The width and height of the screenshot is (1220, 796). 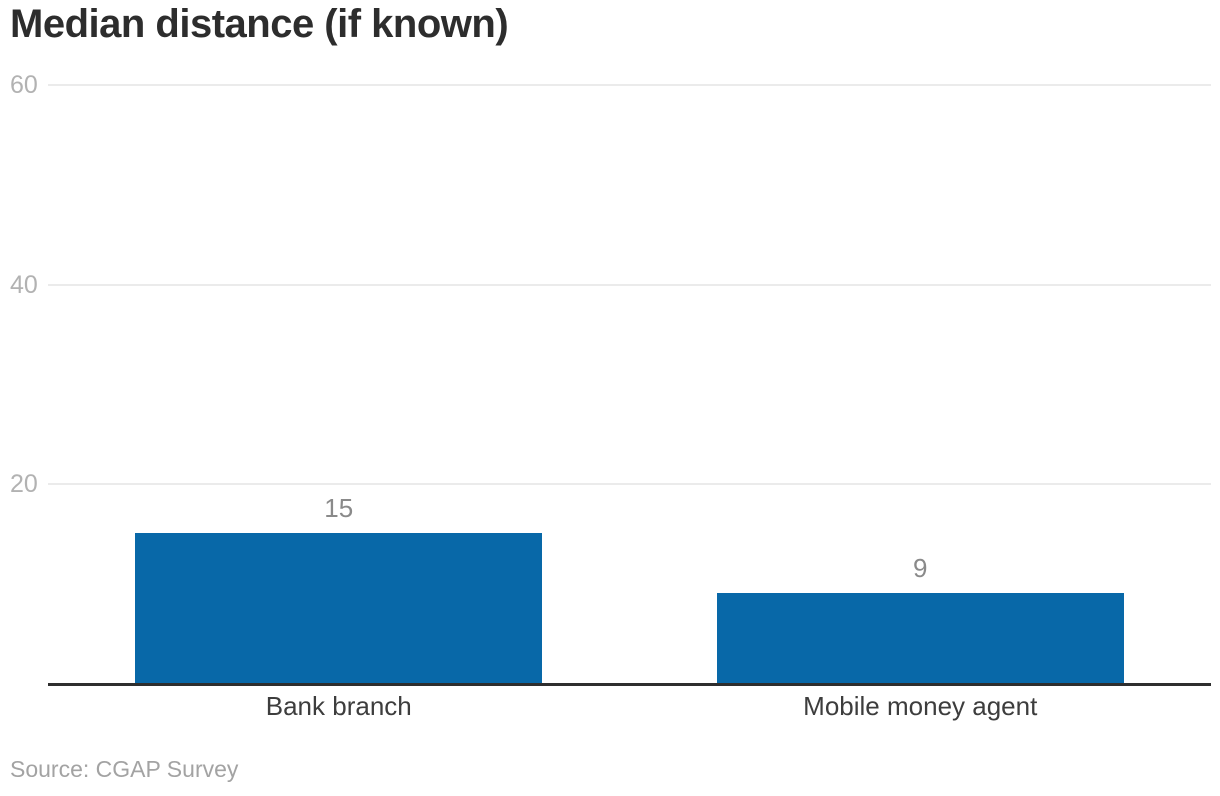 I want to click on chart-title: Median distance (if known), so click(x=259, y=24).